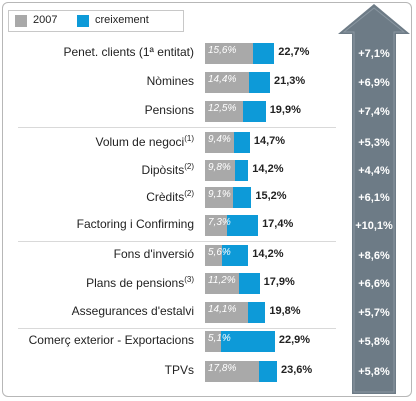 The image size is (416, 401). What do you see at coordinates (374, 226) in the screenshot?
I see `growth-value: +10,1%` at bounding box center [374, 226].